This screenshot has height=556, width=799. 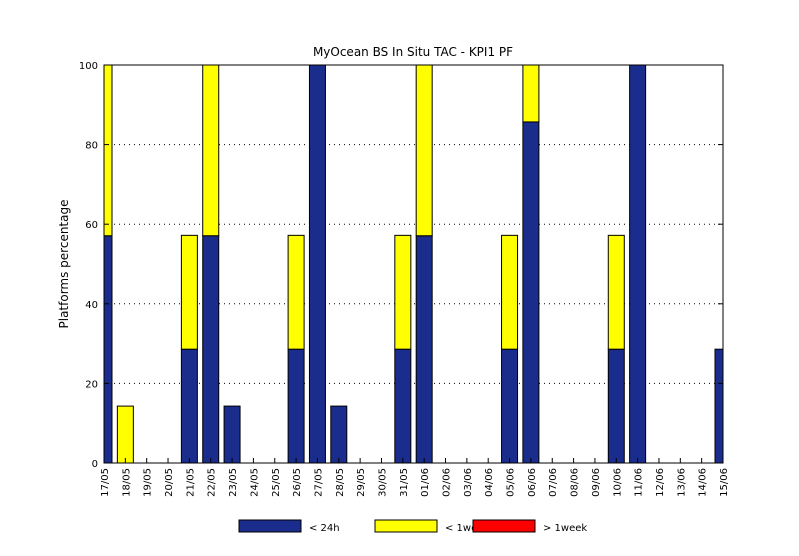 I want to click on x-tick-label: 27/05, so click(x=318, y=482).